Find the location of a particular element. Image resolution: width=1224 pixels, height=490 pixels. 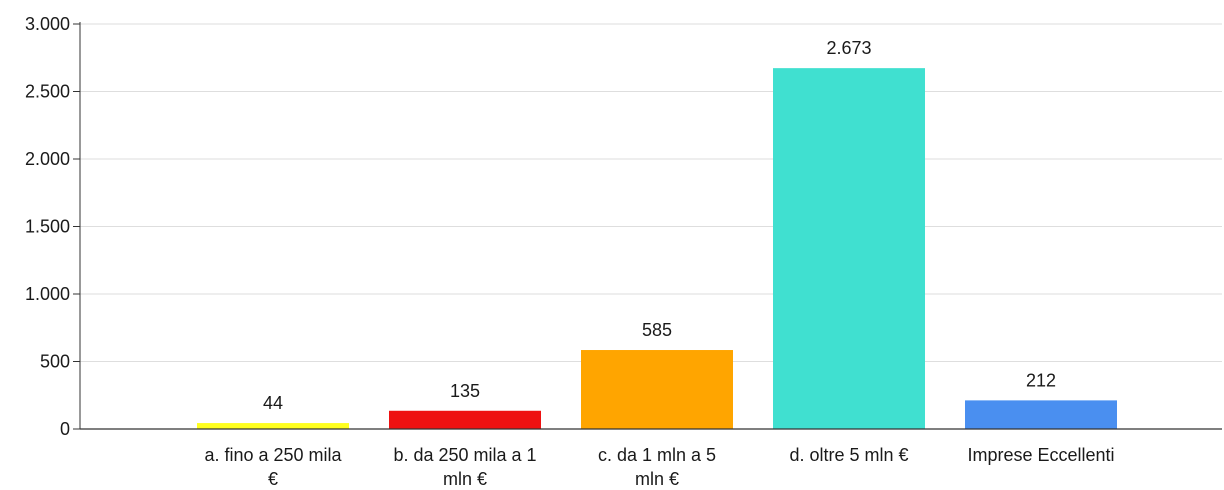

y-axis: 0 500 1.000 1.500 2.000 2.500 3.000 is located at coordinates (53, 226).